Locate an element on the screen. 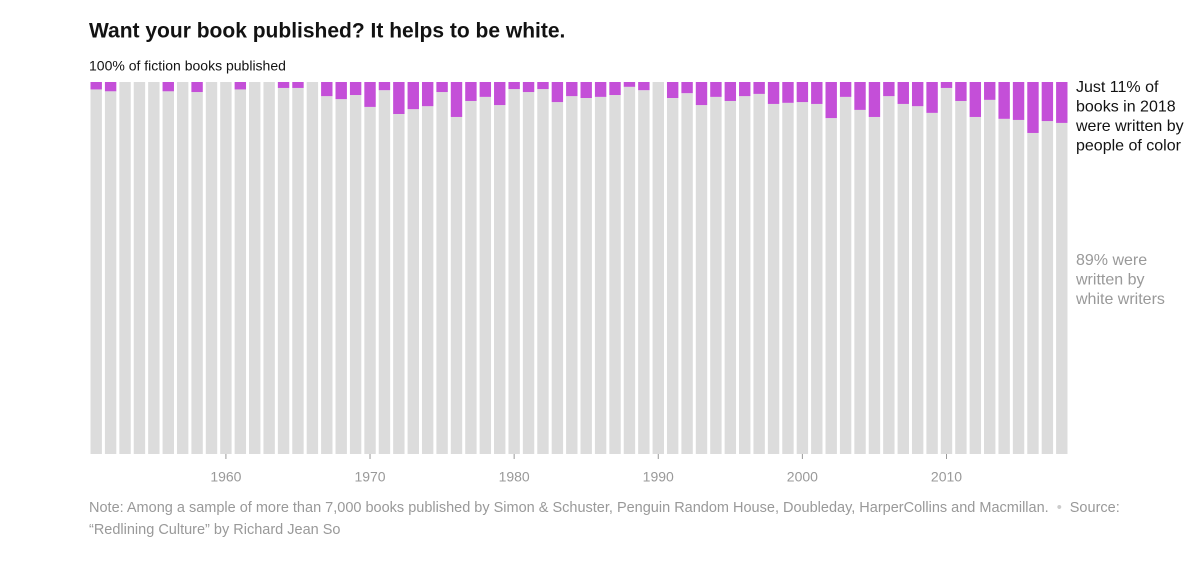  annotation: were written by is located at coordinates (1129, 126).